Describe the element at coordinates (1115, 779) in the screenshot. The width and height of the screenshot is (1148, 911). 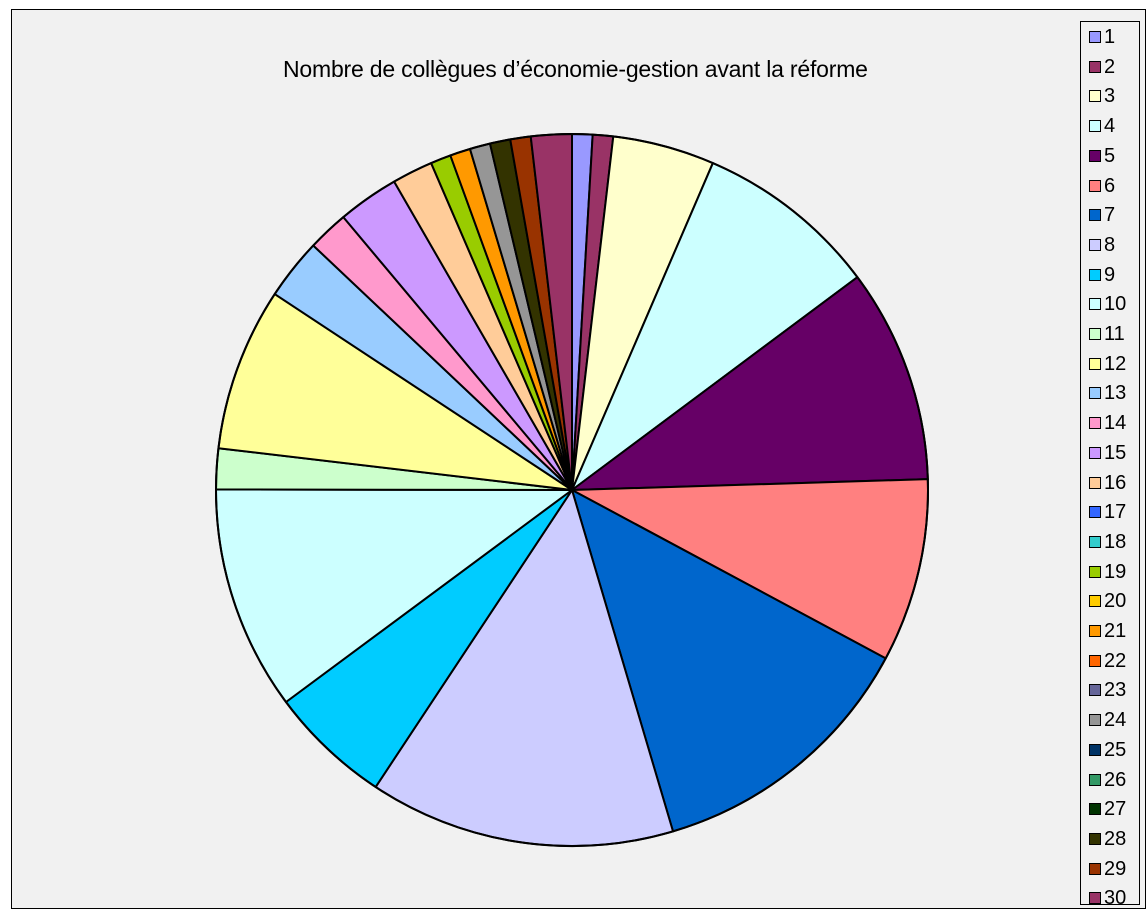
I see `legend-label-26: 26` at that location.